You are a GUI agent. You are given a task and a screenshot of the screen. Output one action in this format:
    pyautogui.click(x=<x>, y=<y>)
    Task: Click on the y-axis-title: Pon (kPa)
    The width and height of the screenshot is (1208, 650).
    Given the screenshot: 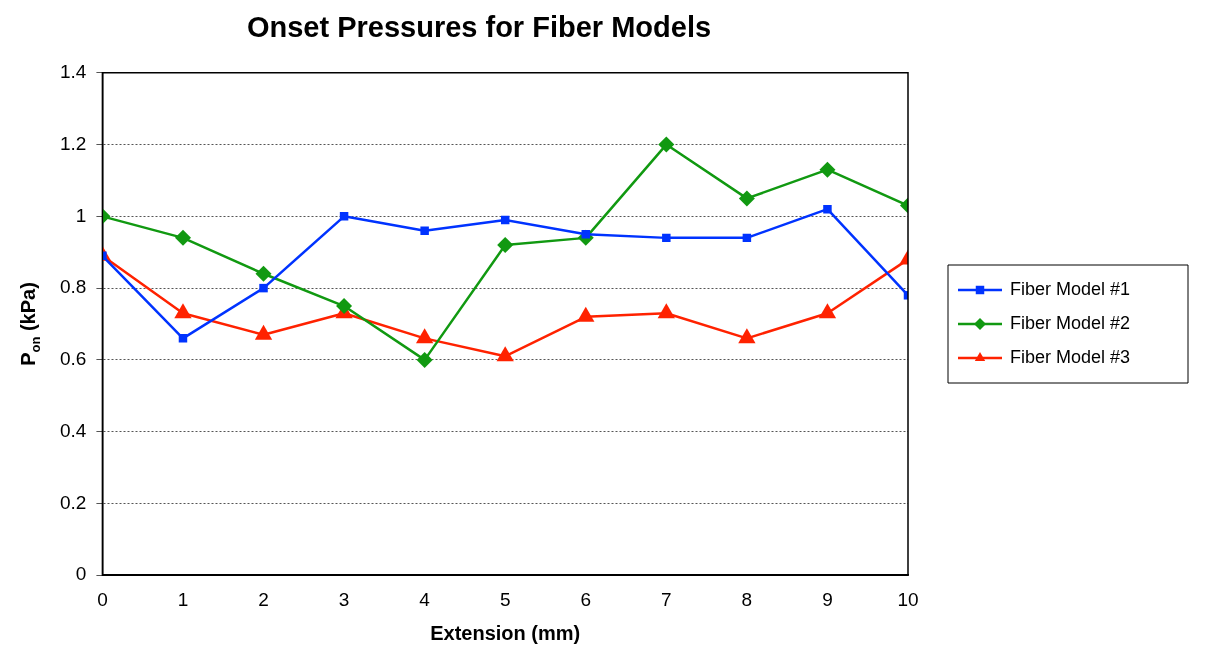 What is the action you would take?
    pyautogui.click(x=30, y=324)
    